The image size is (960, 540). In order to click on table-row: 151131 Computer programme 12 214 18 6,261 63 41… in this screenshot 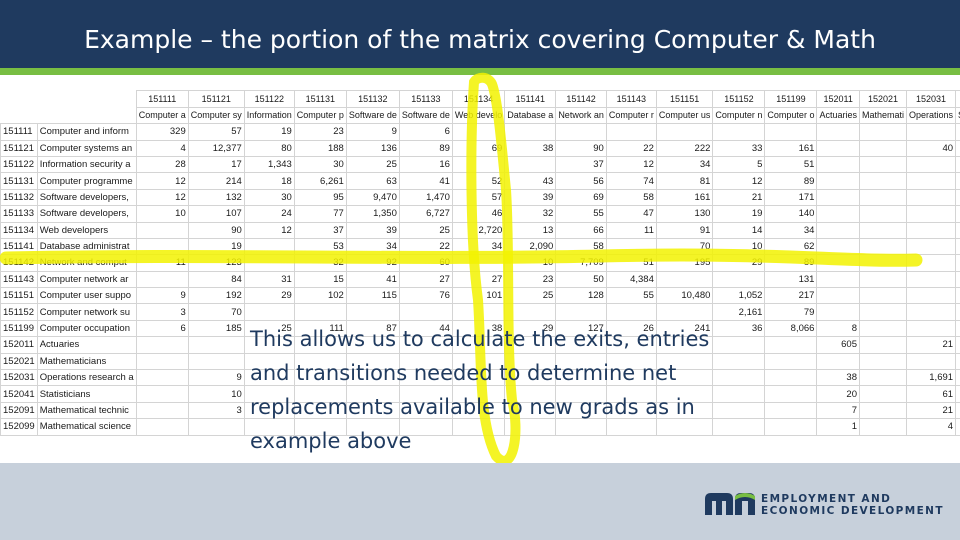, I will do `click(480, 181)`.